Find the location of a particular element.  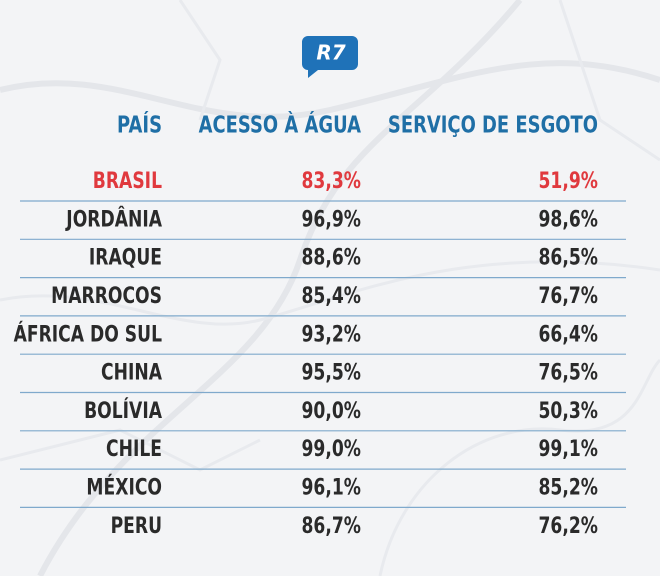

cell: 85,4% is located at coordinates (331, 296).